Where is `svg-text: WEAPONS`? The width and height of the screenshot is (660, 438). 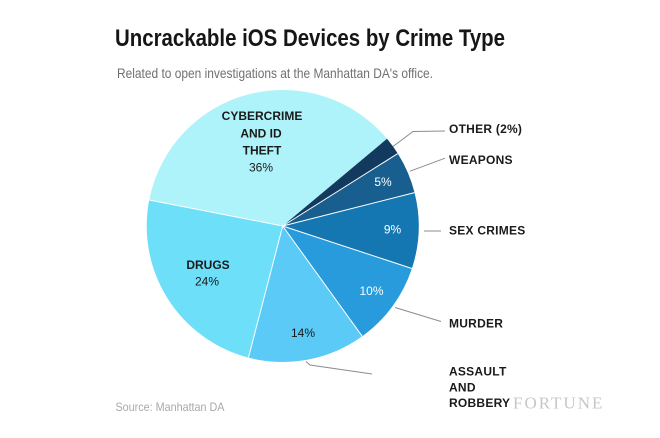 svg-text: WEAPONS is located at coordinates (481, 160).